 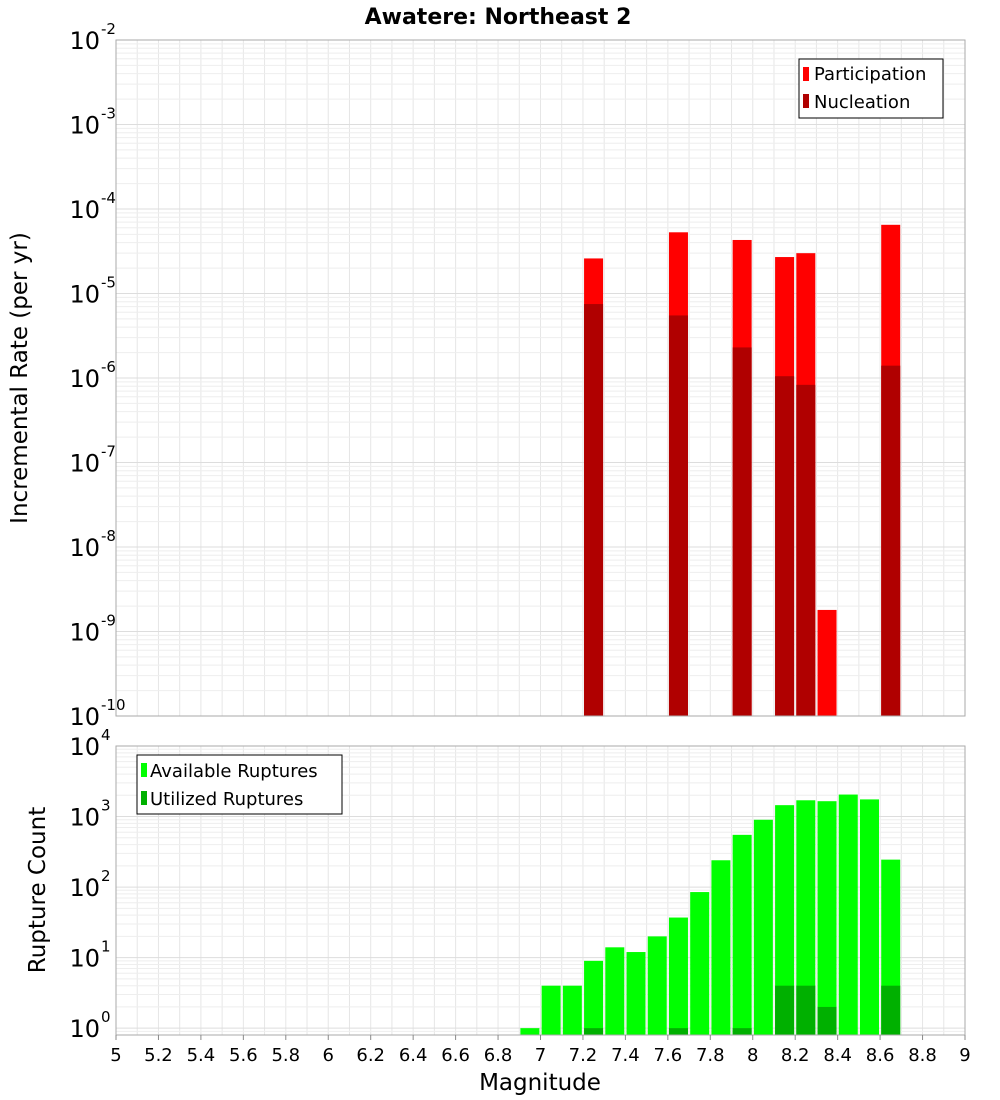 I want to click on bottom-y-tick-exp: 0, so click(x=106, y=1017).